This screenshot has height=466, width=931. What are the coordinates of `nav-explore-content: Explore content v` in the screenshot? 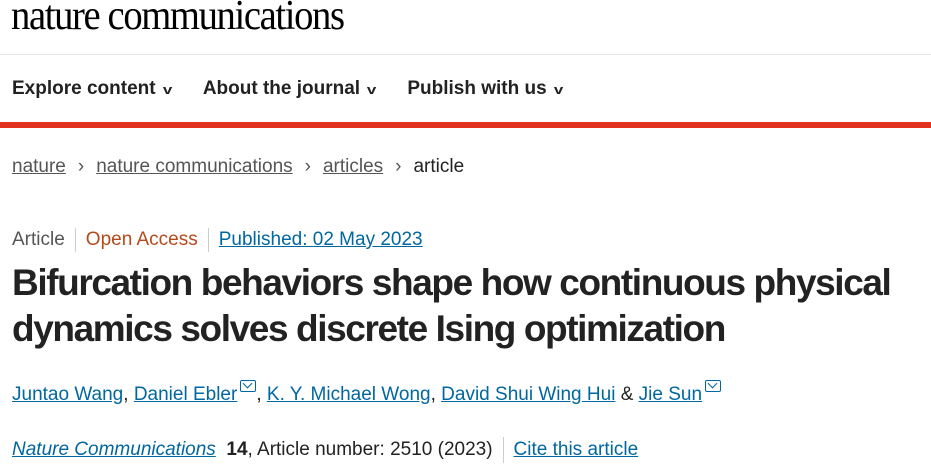 It's located at (92, 89).